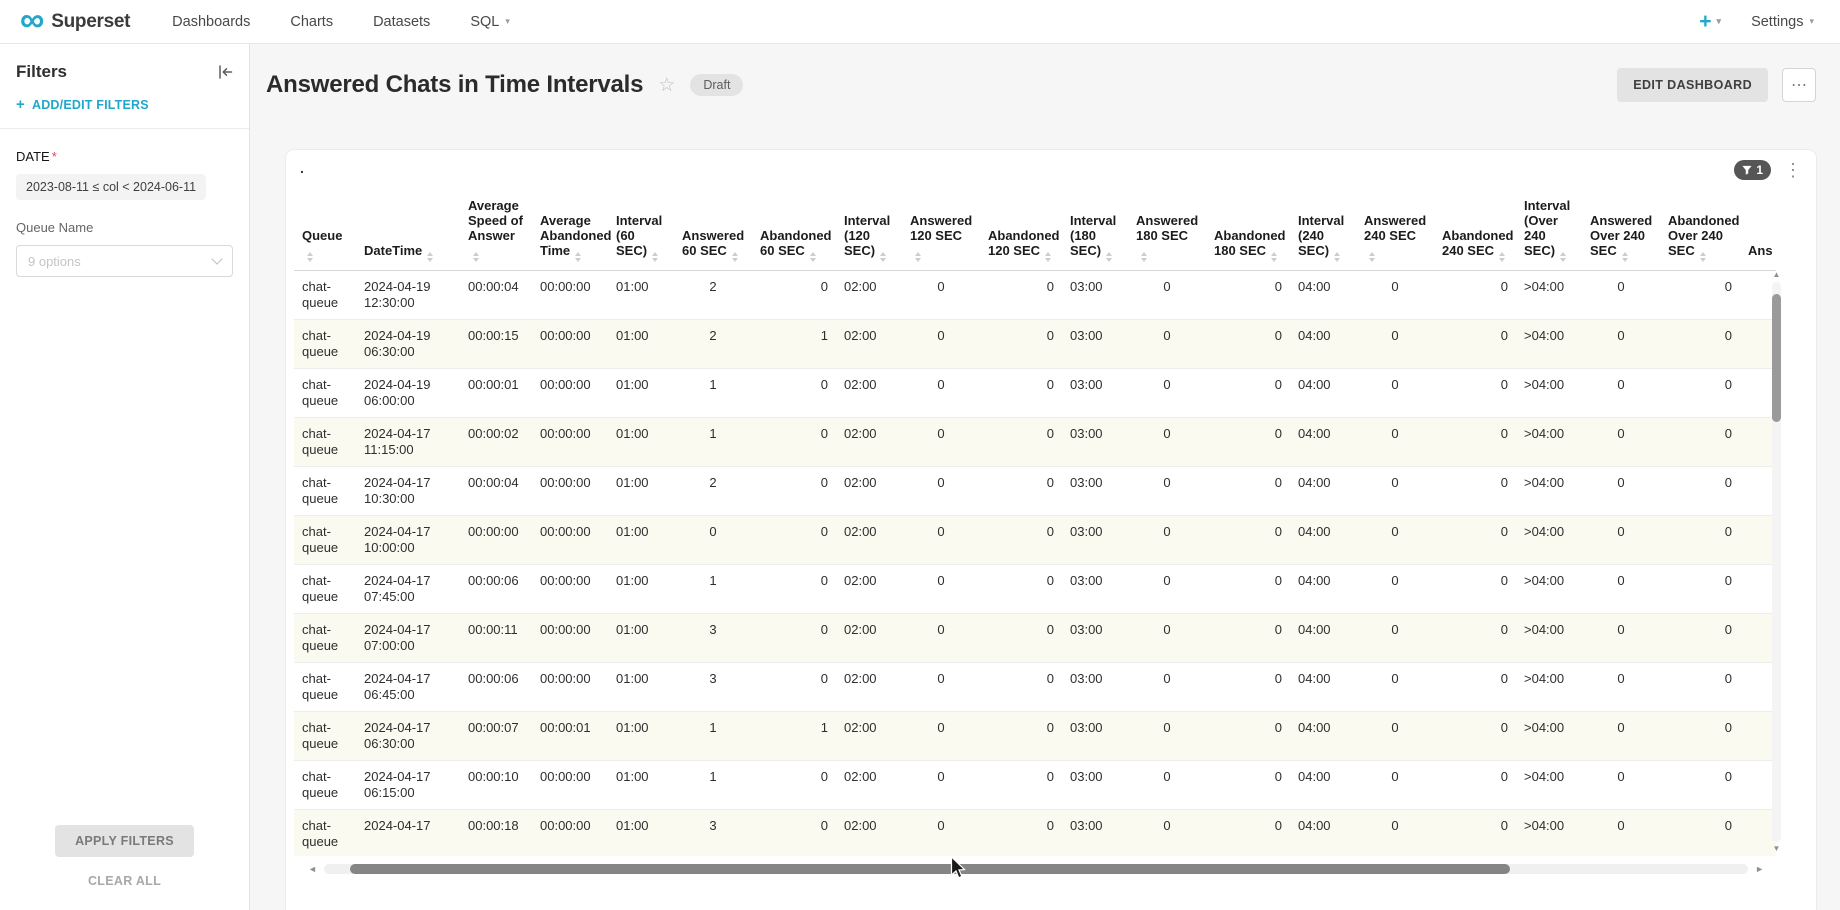 This screenshot has height=910, width=1840. I want to click on table-cell: 00:00:06, so click(496, 687).